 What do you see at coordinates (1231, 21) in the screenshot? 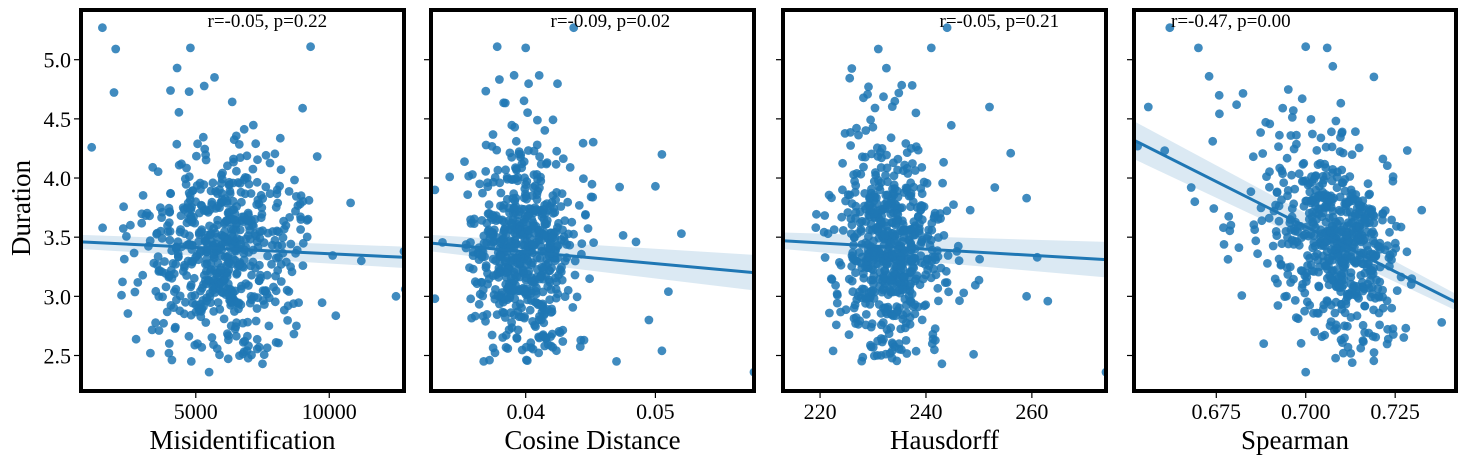
I see `correlation-annotation: r=-0.47, p=0.00` at bounding box center [1231, 21].